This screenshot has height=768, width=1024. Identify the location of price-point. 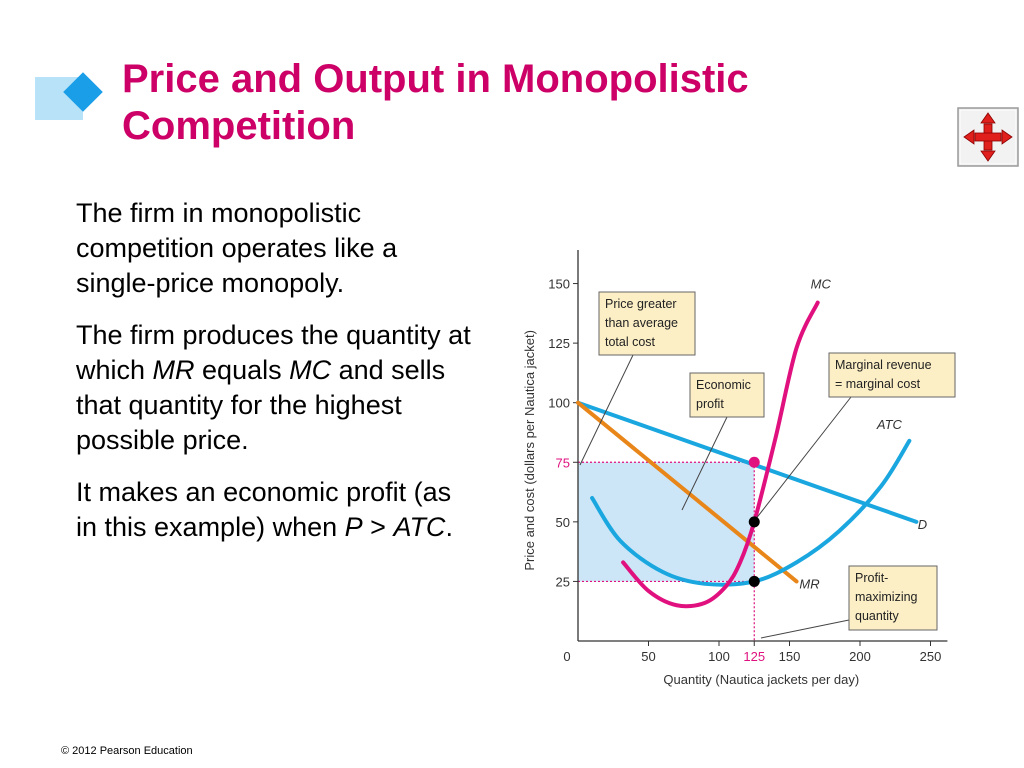
(754, 462).